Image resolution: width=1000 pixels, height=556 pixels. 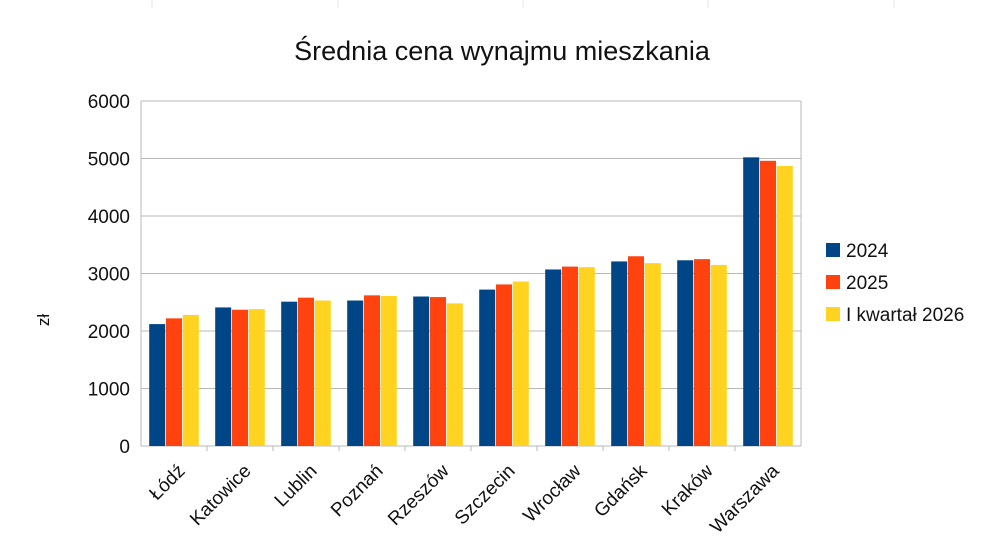 What do you see at coordinates (109, 332) in the screenshot?
I see `y-tick-label-2000: 2000` at bounding box center [109, 332].